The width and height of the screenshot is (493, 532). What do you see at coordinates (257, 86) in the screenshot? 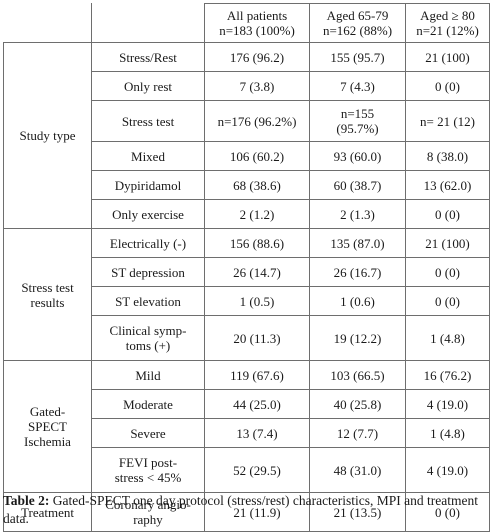
I see `cell-all-patients: 7 (3.8)` at bounding box center [257, 86].